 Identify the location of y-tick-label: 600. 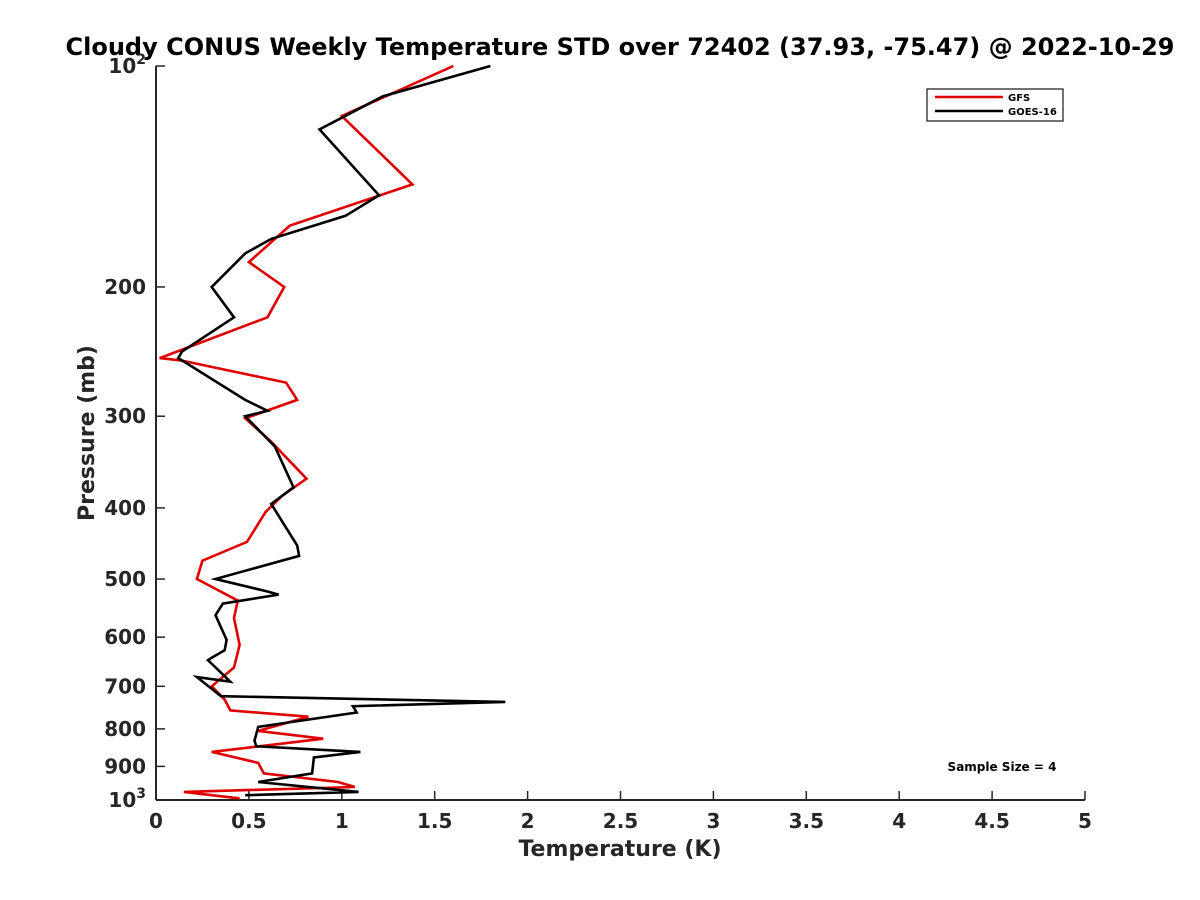
(125, 637).